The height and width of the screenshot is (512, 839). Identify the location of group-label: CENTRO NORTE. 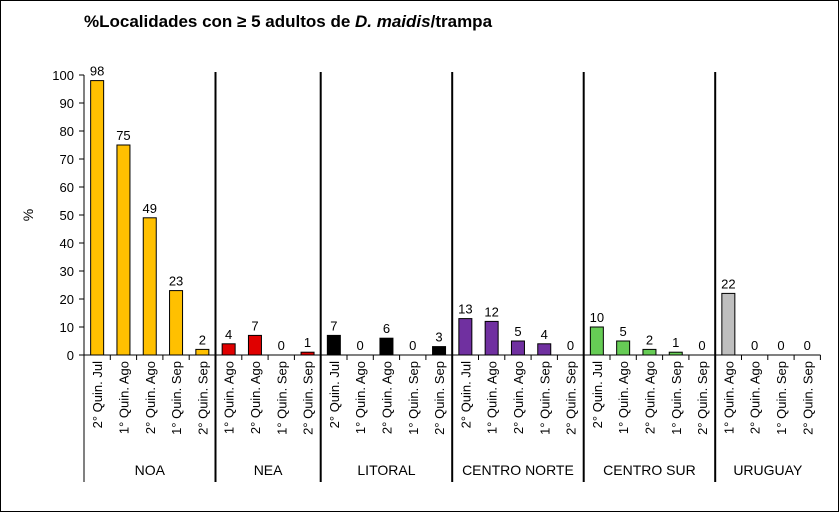
(518, 470).